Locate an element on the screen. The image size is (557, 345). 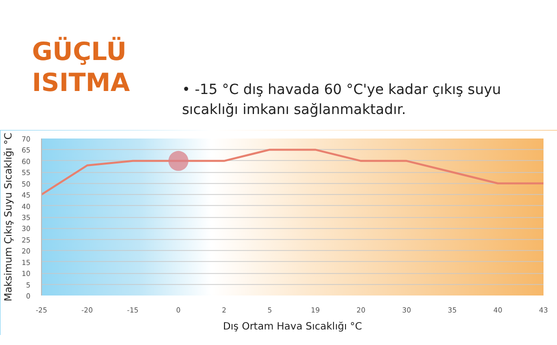
line-series is located at coordinates (293, 172).